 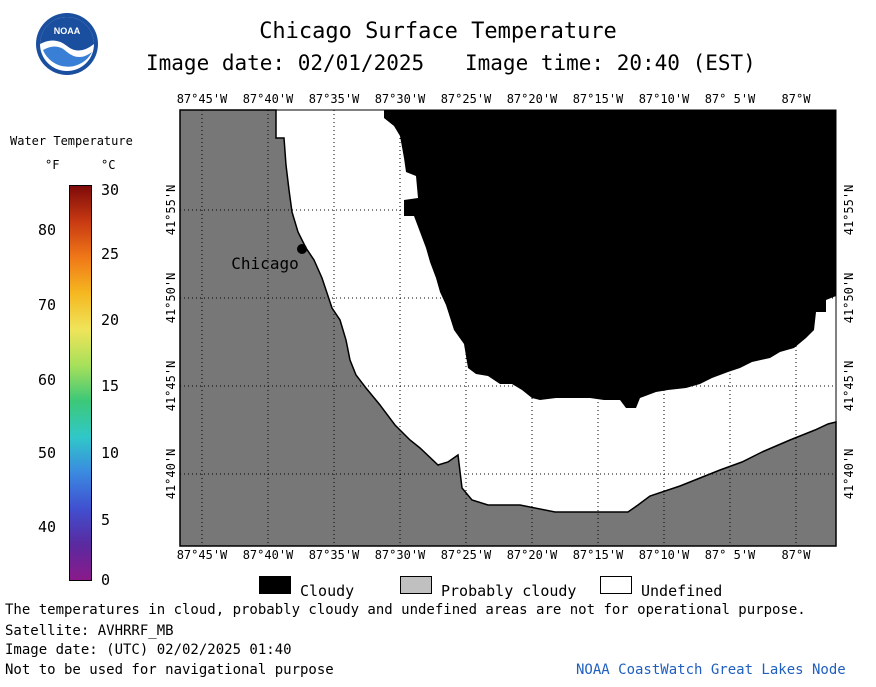 I want to click on chicago-label: Chicago, so click(x=264, y=263).